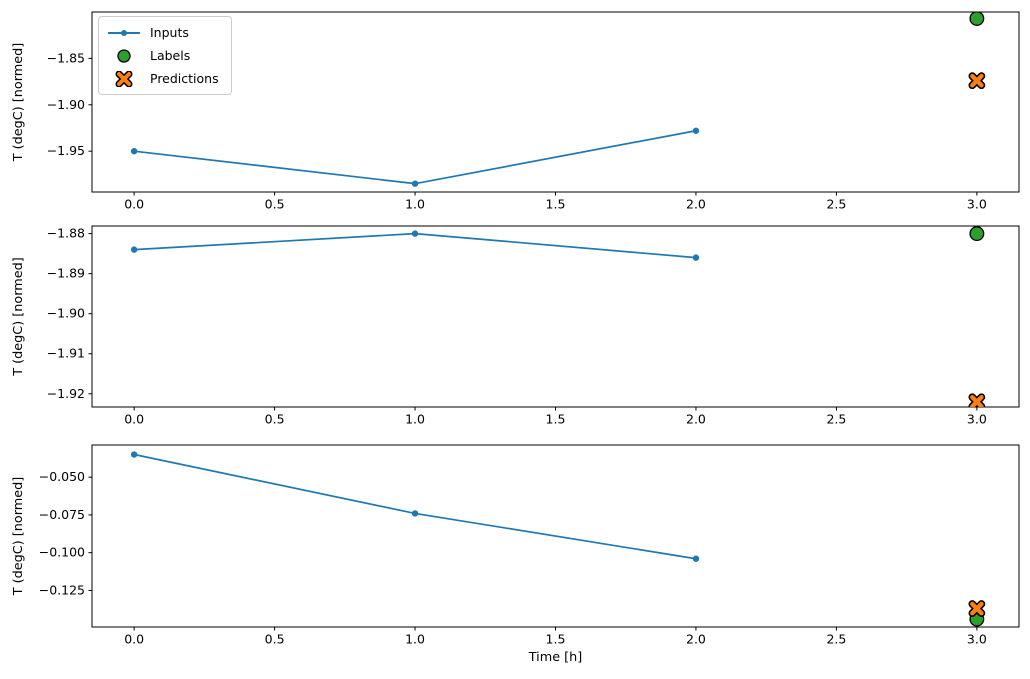  What do you see at coordinates (66, 353) in the screenshot?
I see `y-tick-label: −1.91` at bounding box center [66, 353].